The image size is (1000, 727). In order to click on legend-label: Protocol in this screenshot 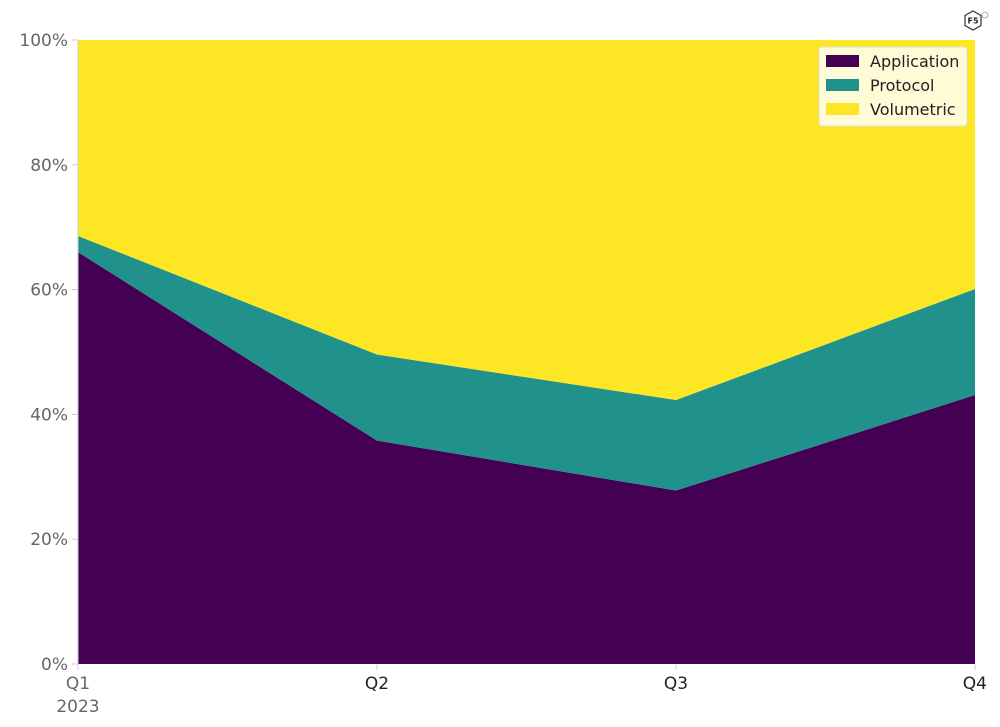, I will do `click(902, 85)`.